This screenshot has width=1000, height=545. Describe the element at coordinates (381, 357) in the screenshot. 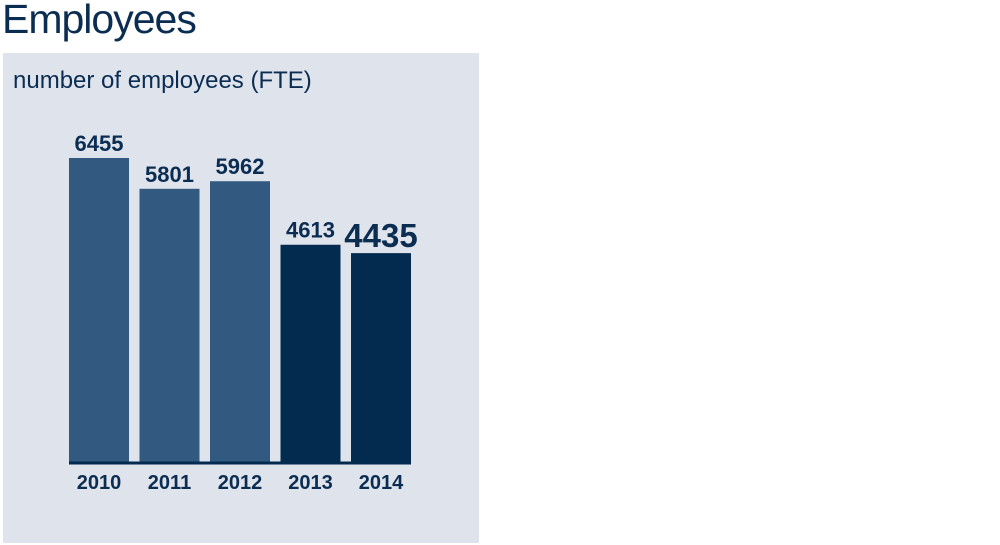

I see `bar-2014` at that location.